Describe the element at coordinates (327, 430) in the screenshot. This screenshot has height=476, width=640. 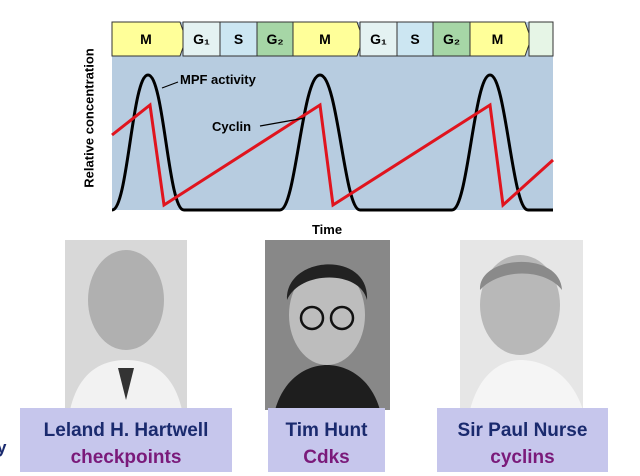
I see `laureate-name: Tim Hunt` at that location.